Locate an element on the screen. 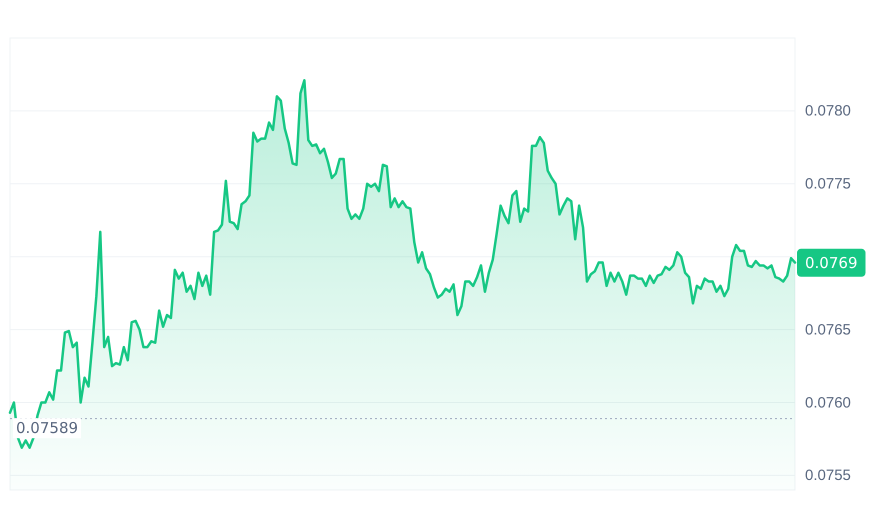  text: 0.0769 is located at coordinates (831, 263).